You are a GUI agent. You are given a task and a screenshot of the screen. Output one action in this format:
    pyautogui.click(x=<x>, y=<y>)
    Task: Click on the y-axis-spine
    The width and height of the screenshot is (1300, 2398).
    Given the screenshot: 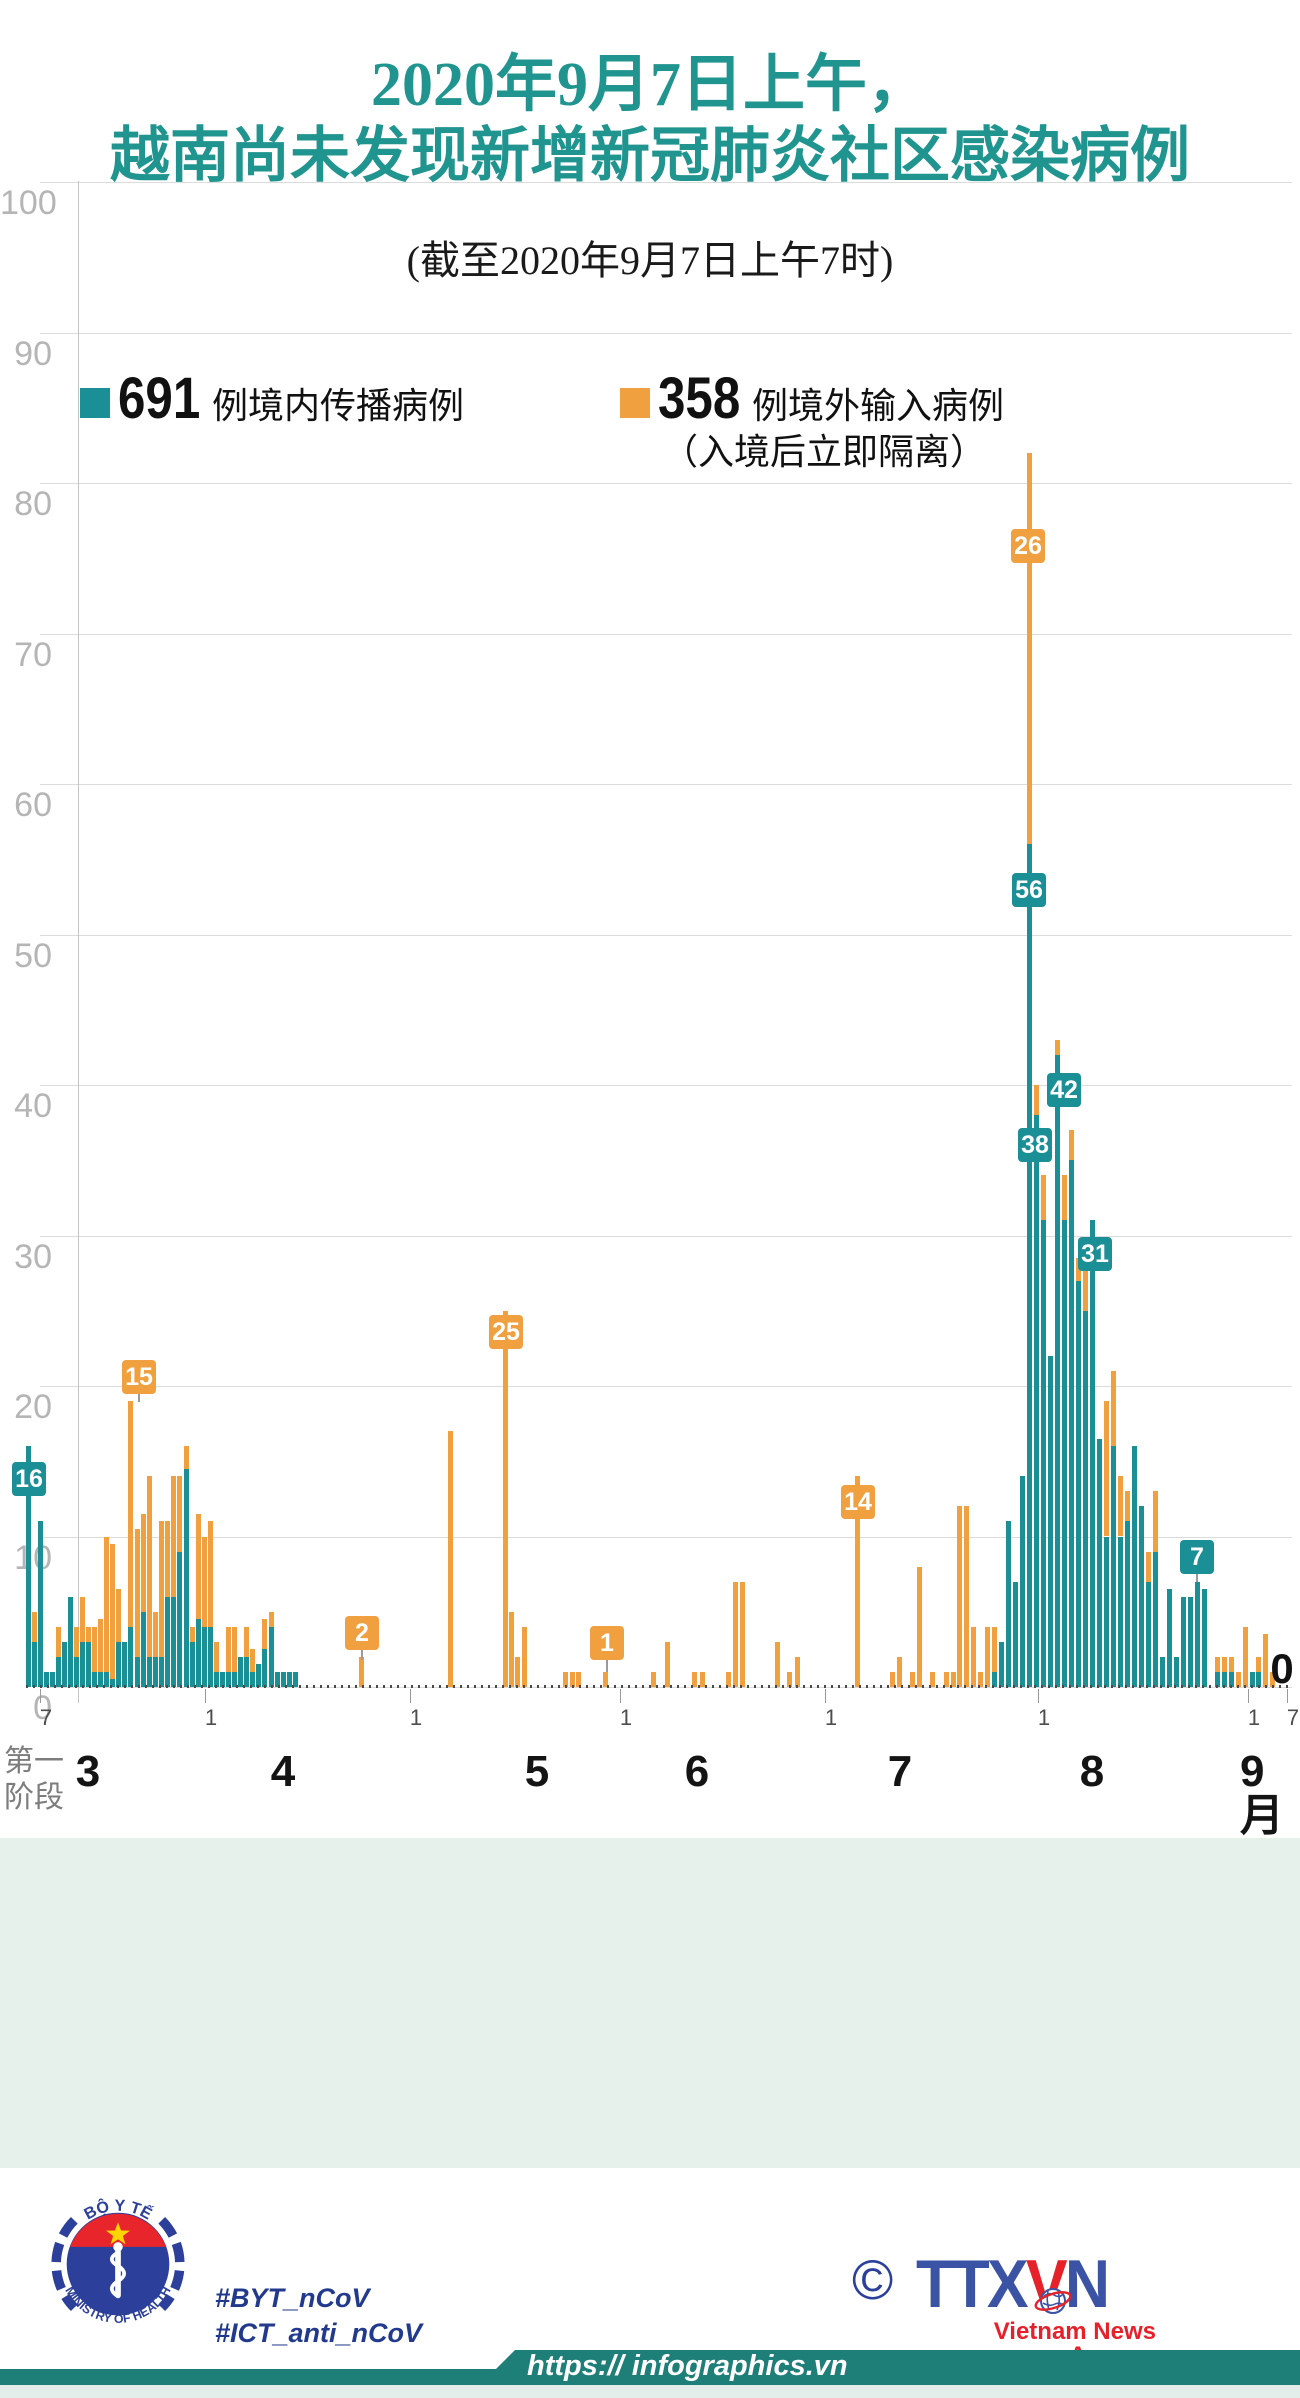 What is the action you would take?
    pyautogui.click(x=78, y=942)
    